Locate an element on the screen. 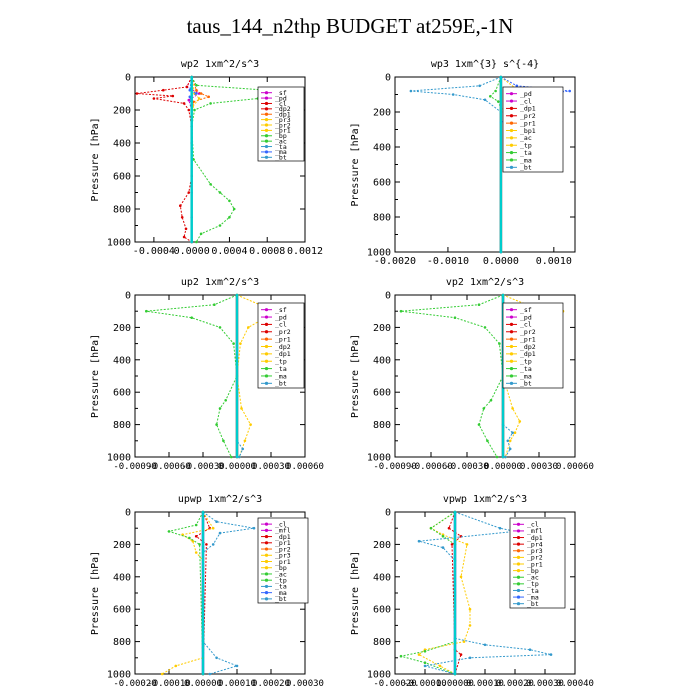 This screenshot has height=700, width=700. x-tick-label: -0.0010 is located at coordinates (448, 261).